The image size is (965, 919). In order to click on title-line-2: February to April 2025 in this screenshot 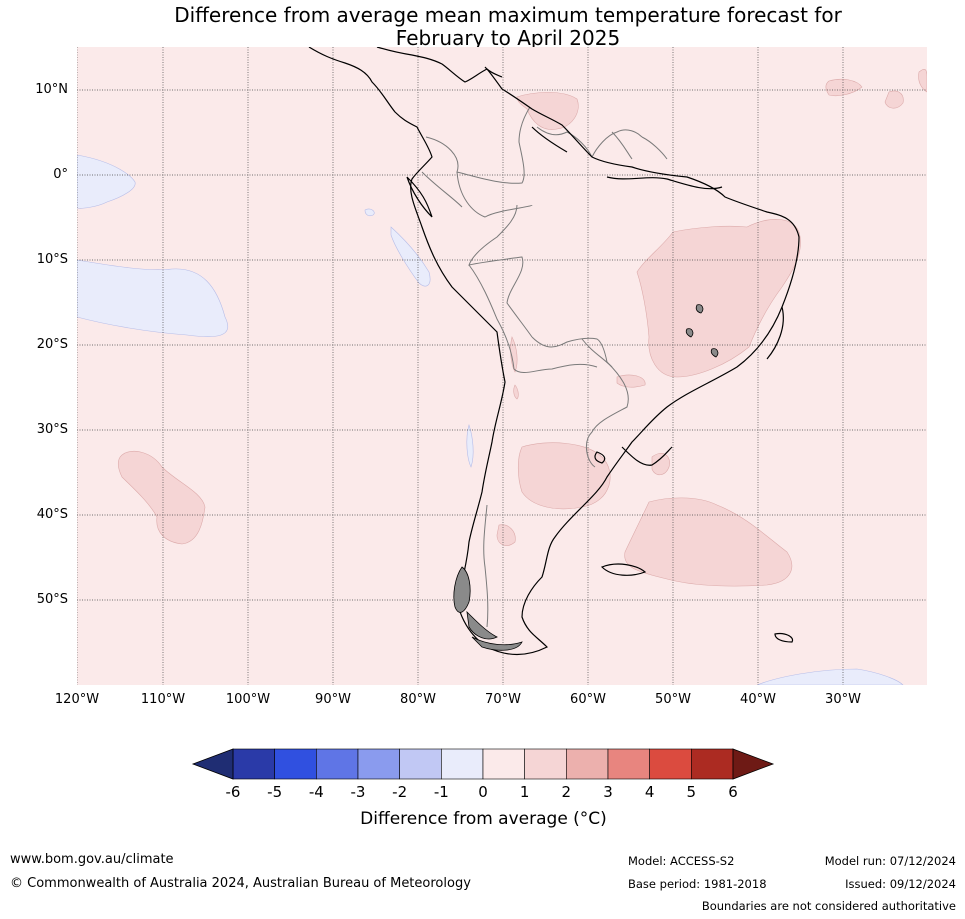, I will do `click(508, 38)`.